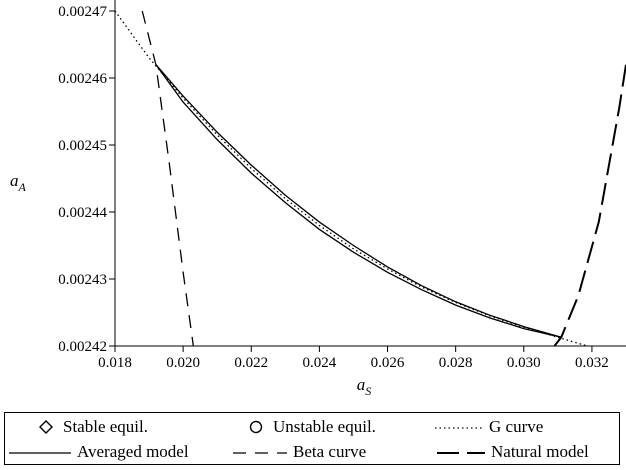  I want to click on dashed-line-icon, so click(260, 452).